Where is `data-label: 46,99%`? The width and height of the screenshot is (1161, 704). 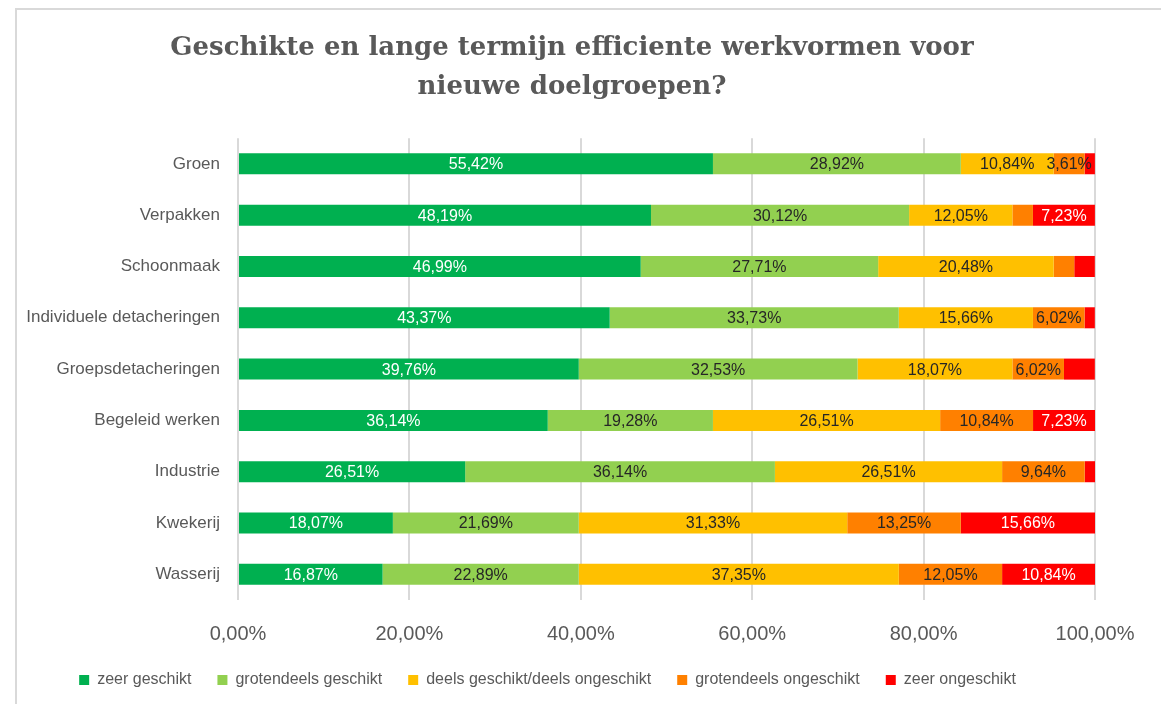
data-label: 46,99% is located at coordinates (439, 266).